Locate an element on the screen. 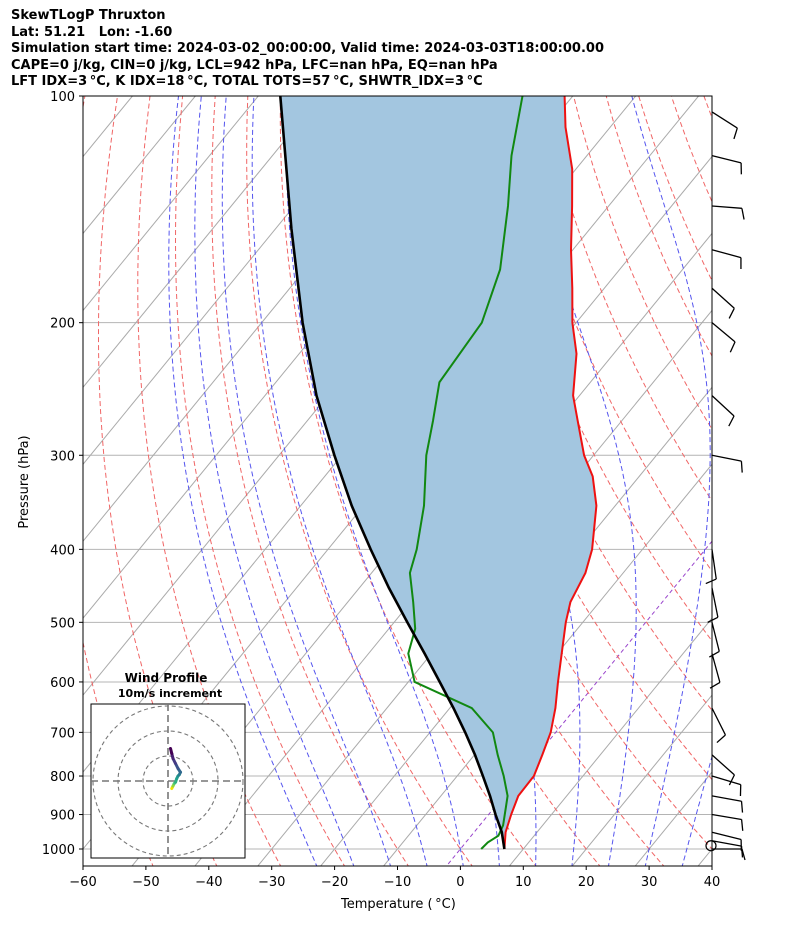 The width and height of the screenshot is (794, 937). y-axis-label: Pressure (hPa) is located at coordinates (24, 481).